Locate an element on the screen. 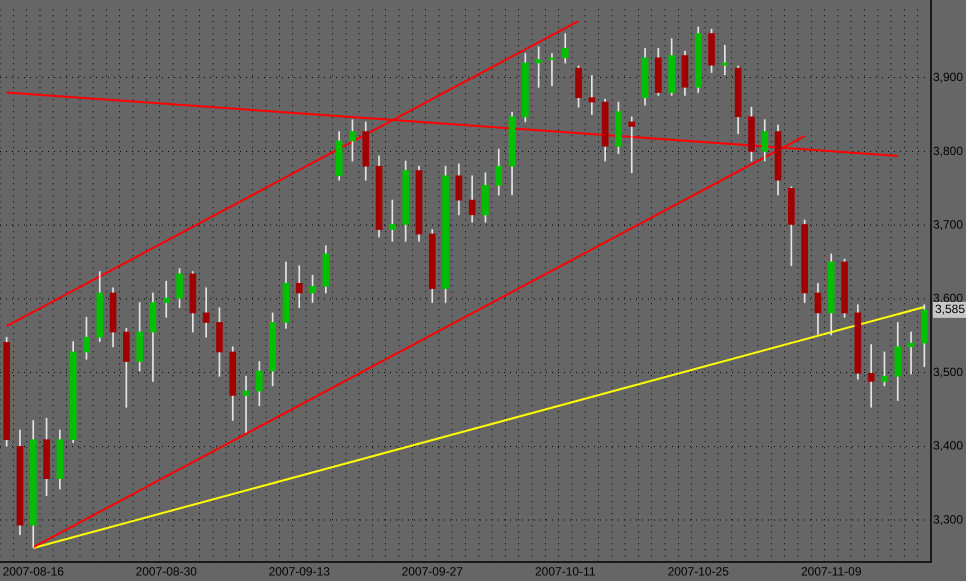 The image size is (966, 581). x-tick-label: 2007-11-09 is located at coordinates (831, 571).